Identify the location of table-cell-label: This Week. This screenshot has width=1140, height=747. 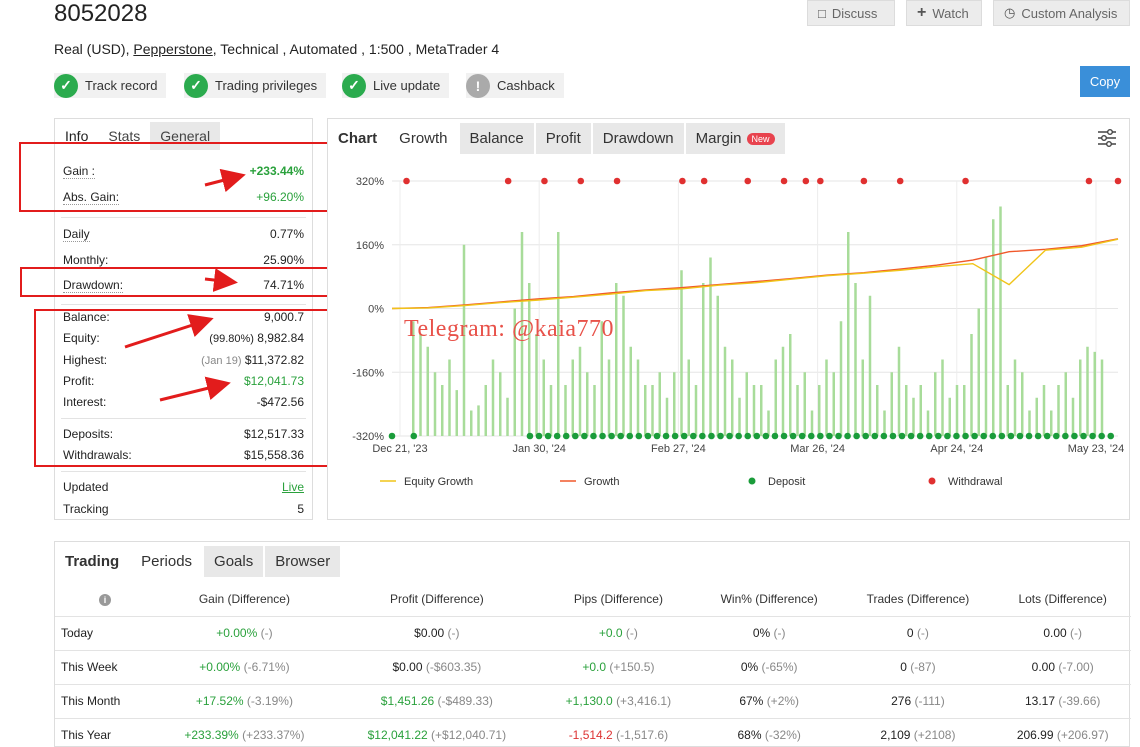
(105, 667).